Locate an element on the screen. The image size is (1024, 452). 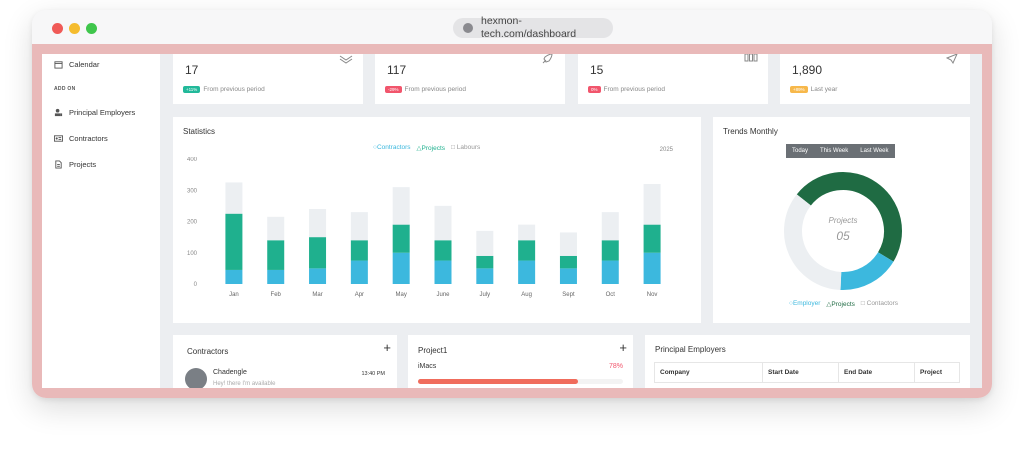
sidebar-item-label: Projects is located at coordinates (83, 164).